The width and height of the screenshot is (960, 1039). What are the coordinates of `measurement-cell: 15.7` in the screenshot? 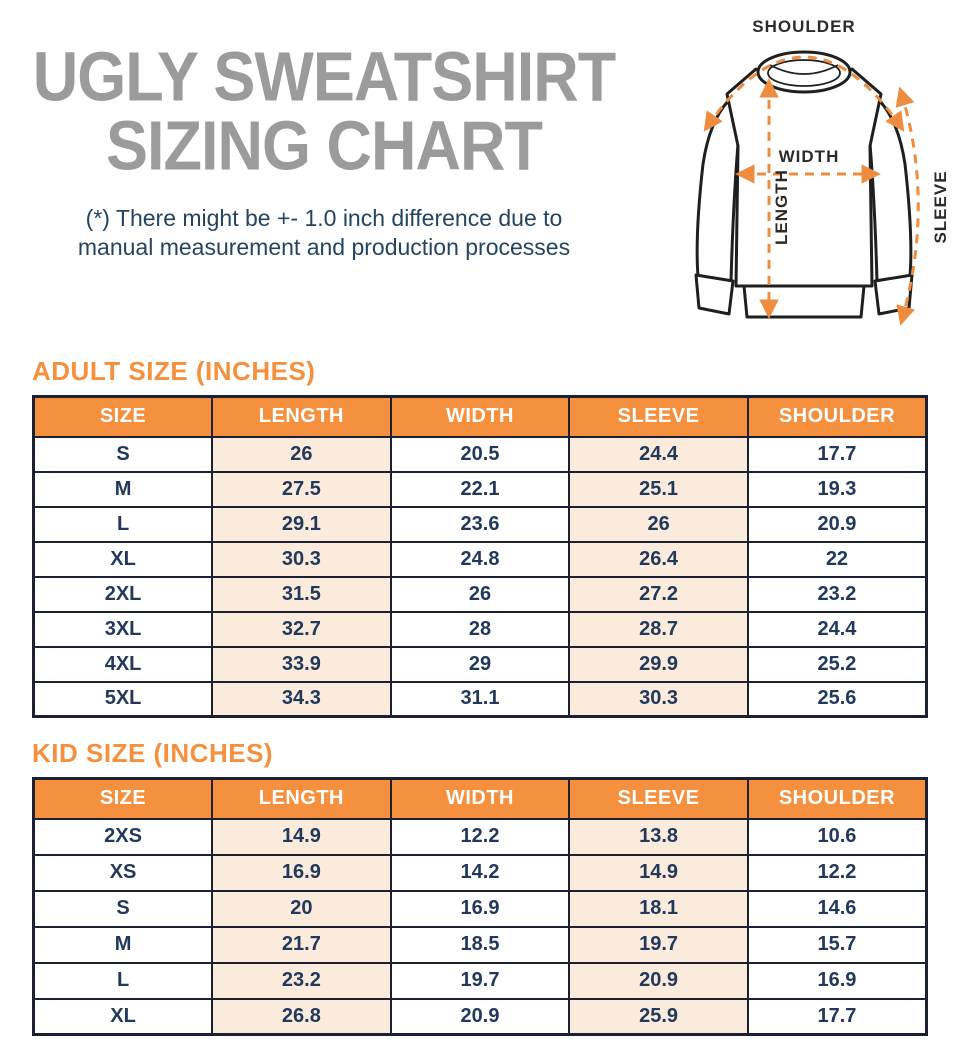 It's located at (837, 944).